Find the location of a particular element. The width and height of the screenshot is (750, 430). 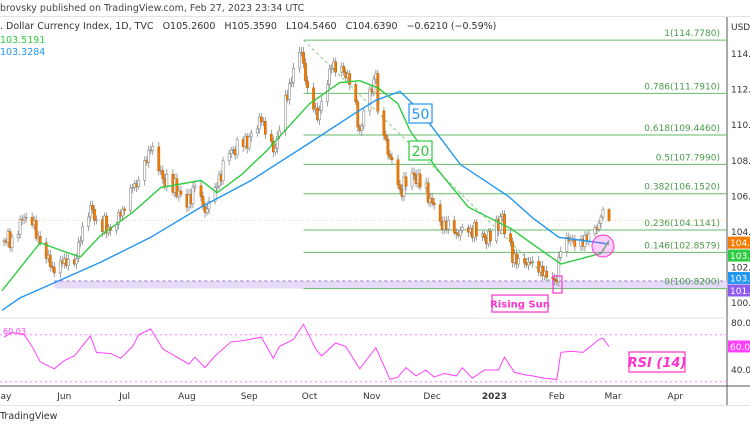

rsi-tag is located at coordinates (739, 346).